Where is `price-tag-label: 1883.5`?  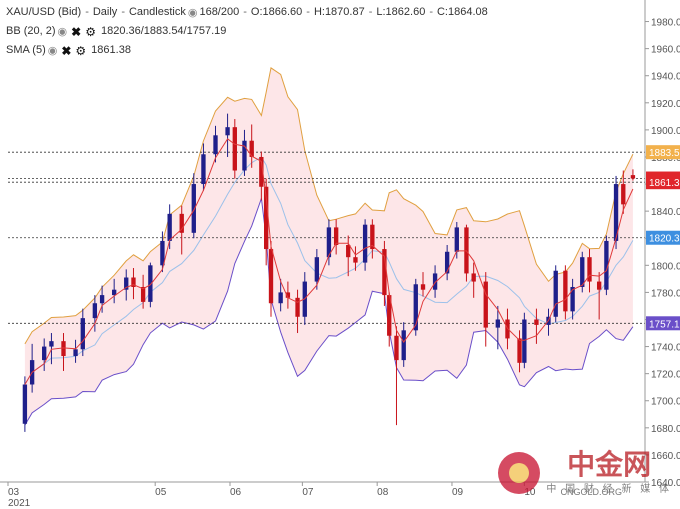
price-tag-label: 1883.5 is located at coordinates (664, 153).